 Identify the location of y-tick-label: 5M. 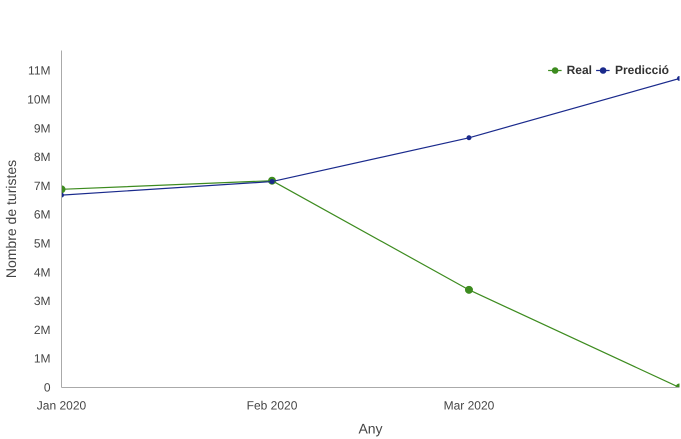
(42, 243).